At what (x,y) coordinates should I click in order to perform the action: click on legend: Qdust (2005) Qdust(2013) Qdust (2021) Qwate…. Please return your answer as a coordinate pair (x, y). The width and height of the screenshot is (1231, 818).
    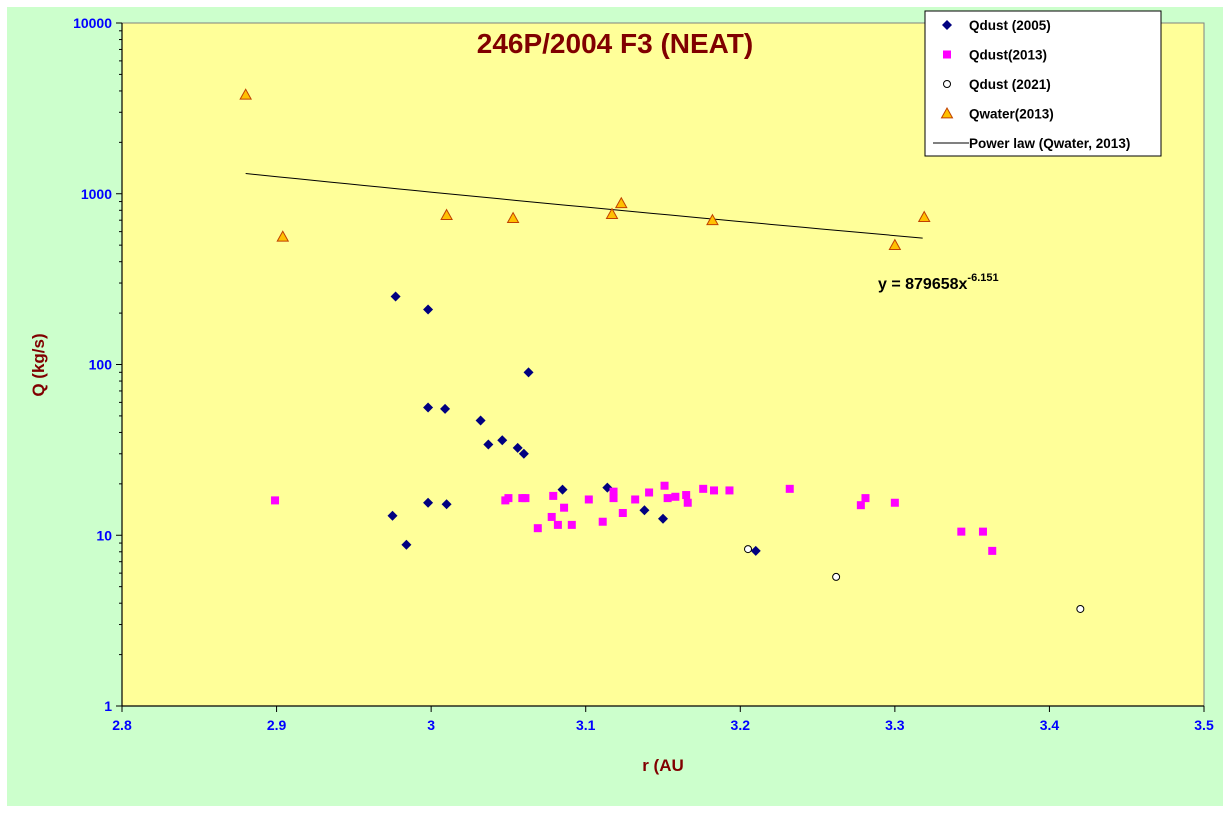
    Looking at the image, I should click on (1043, 83).